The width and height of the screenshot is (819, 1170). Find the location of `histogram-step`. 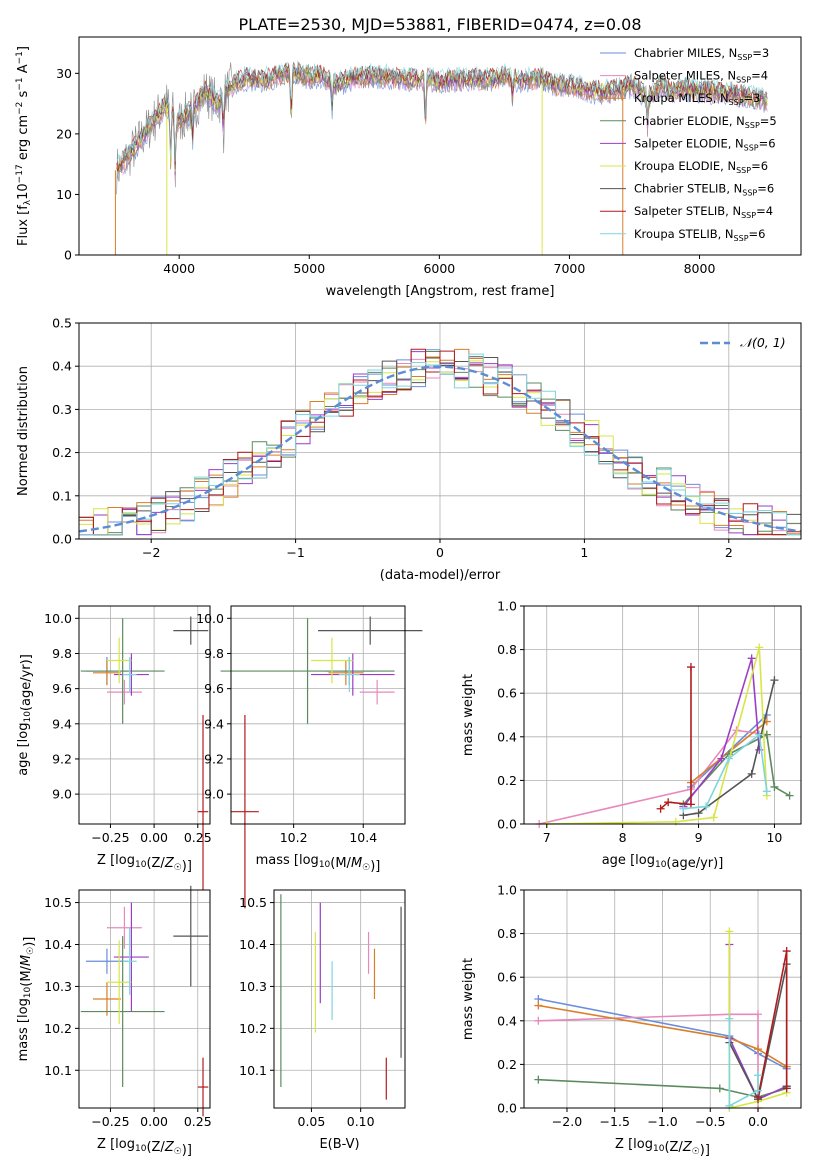

histogram-step is located at coordinates (440, 444).